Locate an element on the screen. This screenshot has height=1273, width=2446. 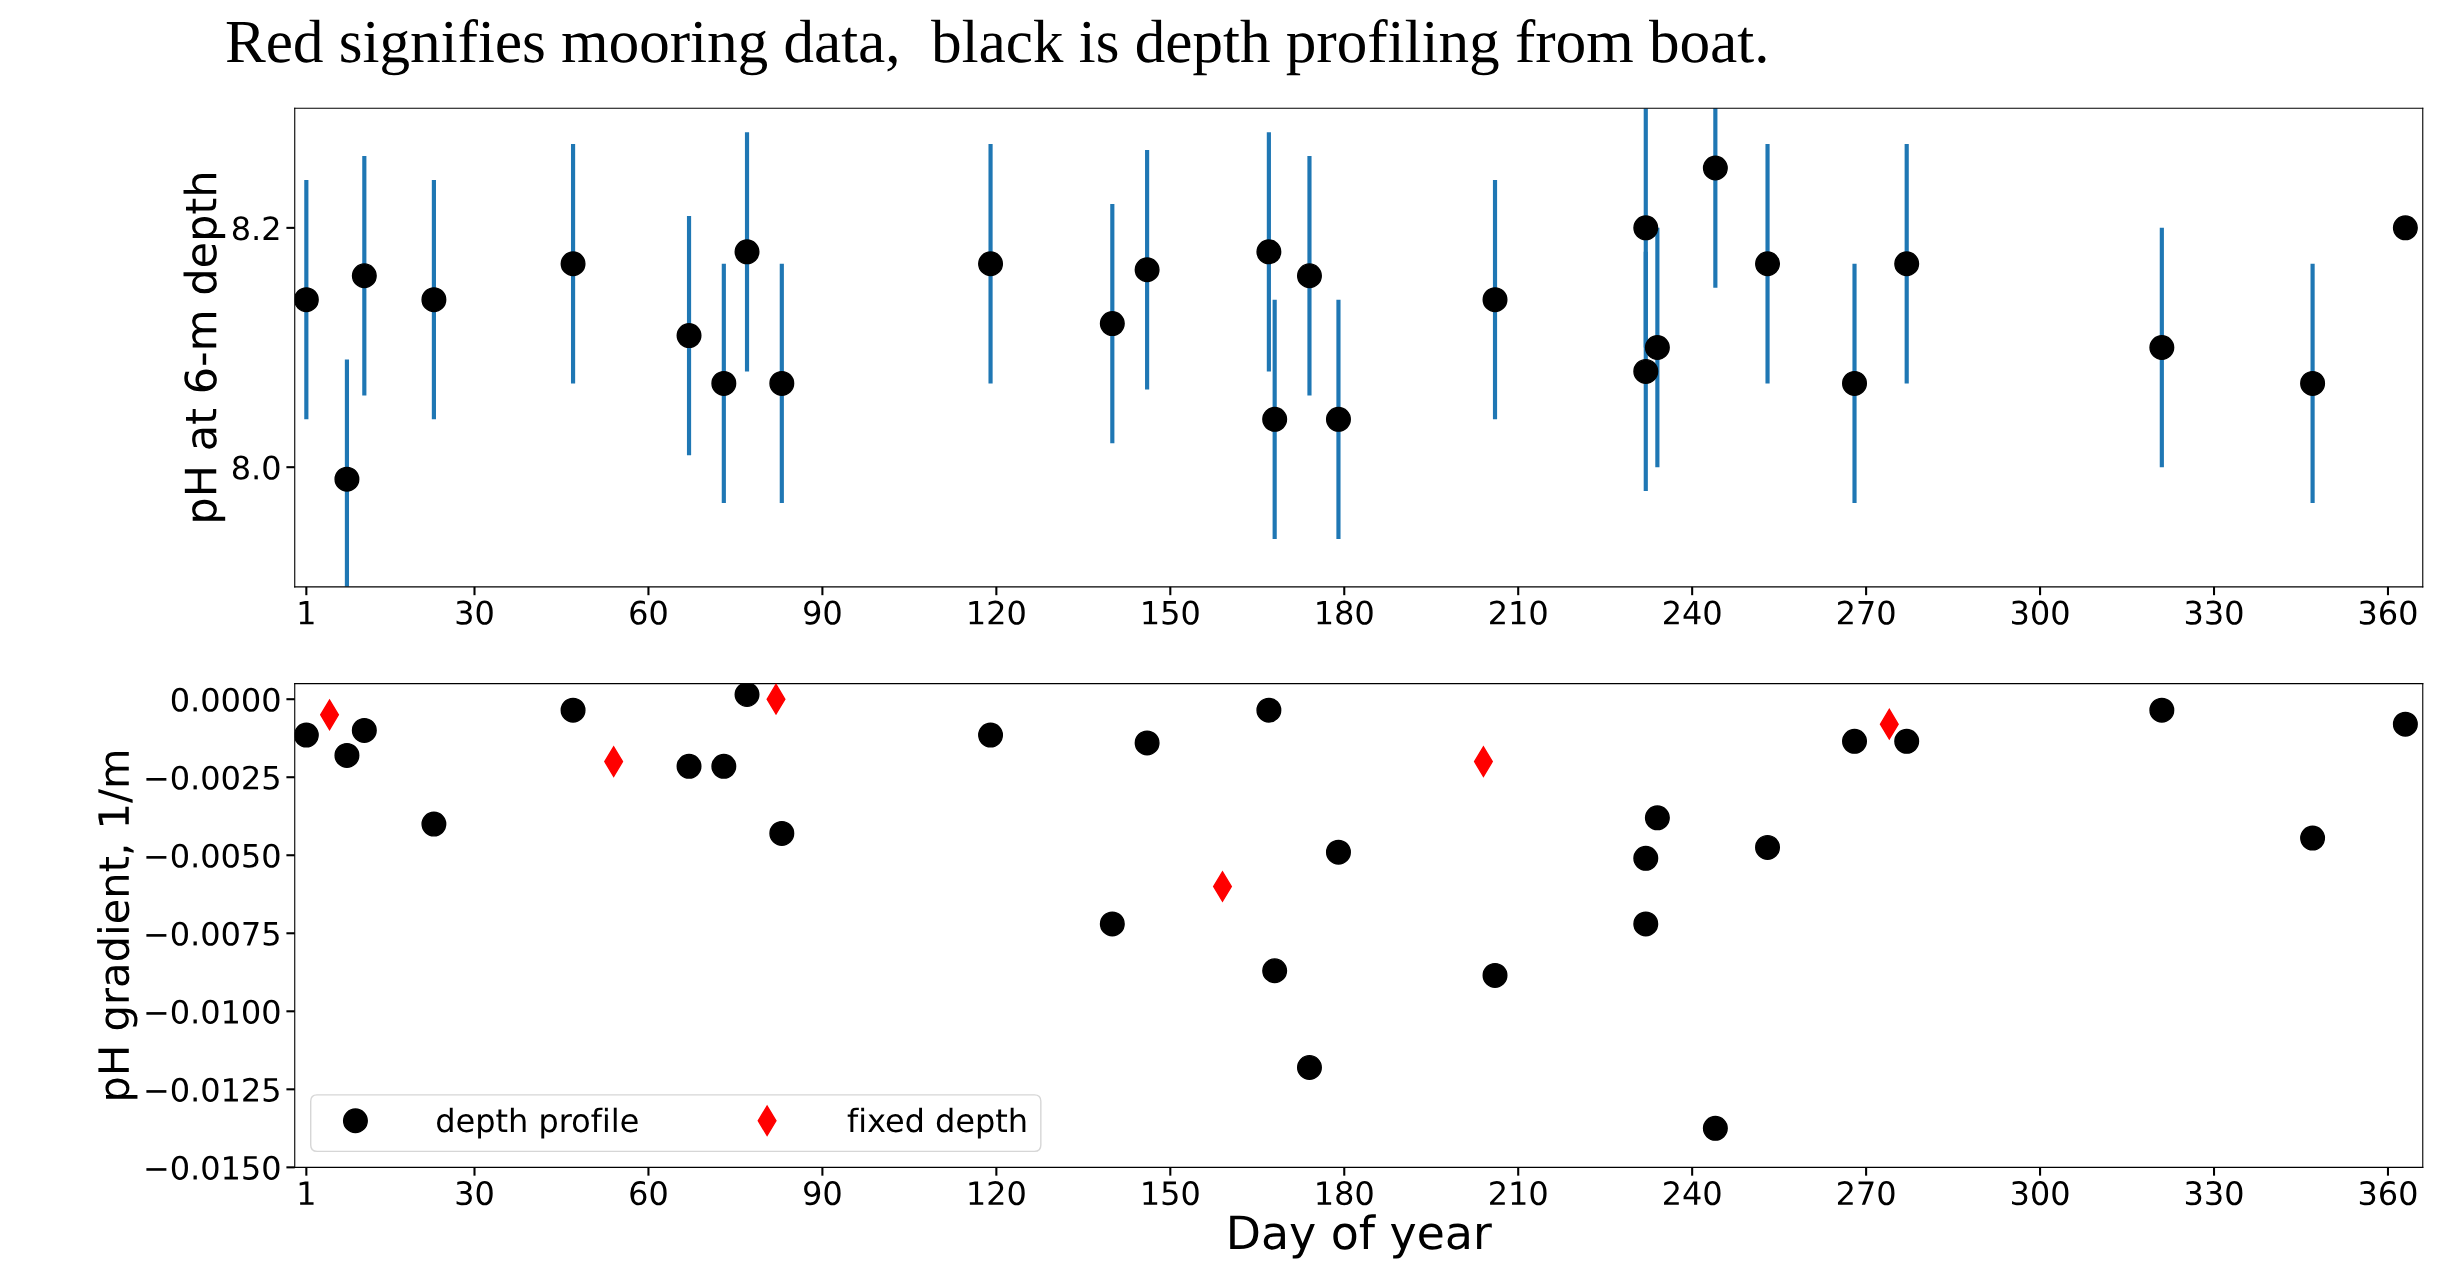
y-tick-label: −0.0125 is located at coordinates (212, 1089).